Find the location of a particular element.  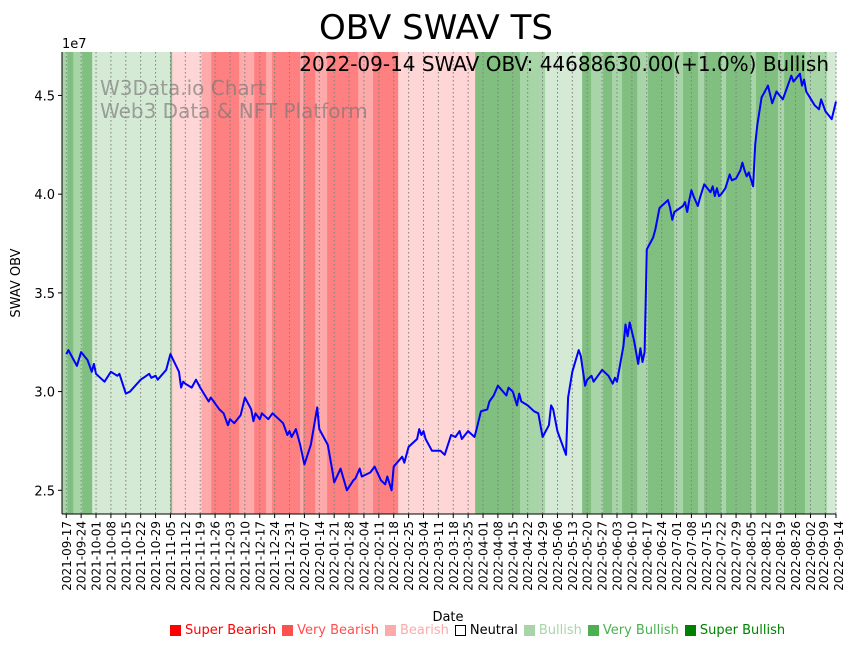

x-tick-label: 2022-05-13 is located at coordinates (573, 556).